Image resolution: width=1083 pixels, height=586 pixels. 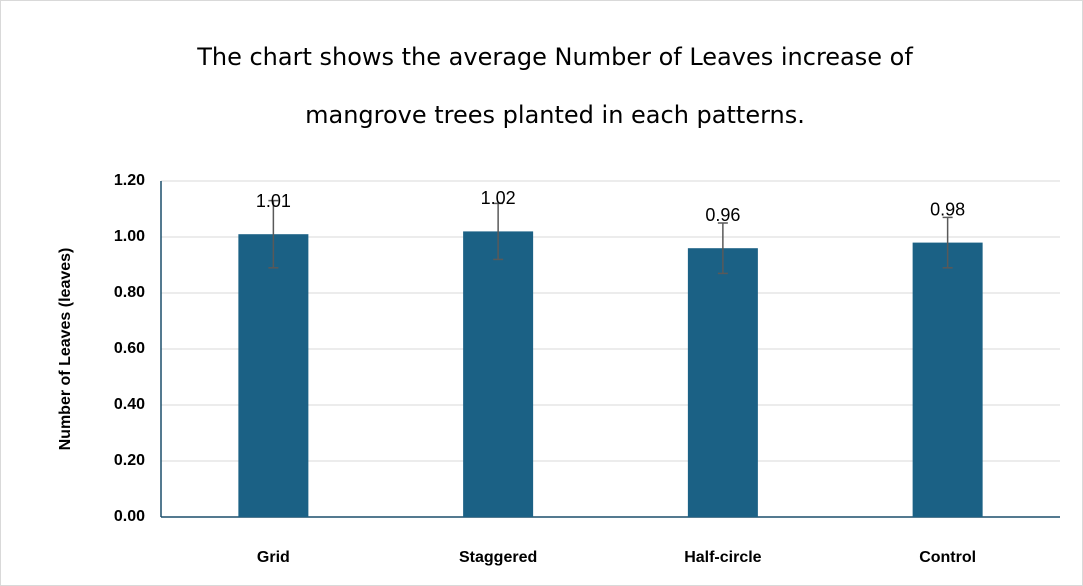 I want to click on y-tick-label: 1.00, so click(x=129, y=236).